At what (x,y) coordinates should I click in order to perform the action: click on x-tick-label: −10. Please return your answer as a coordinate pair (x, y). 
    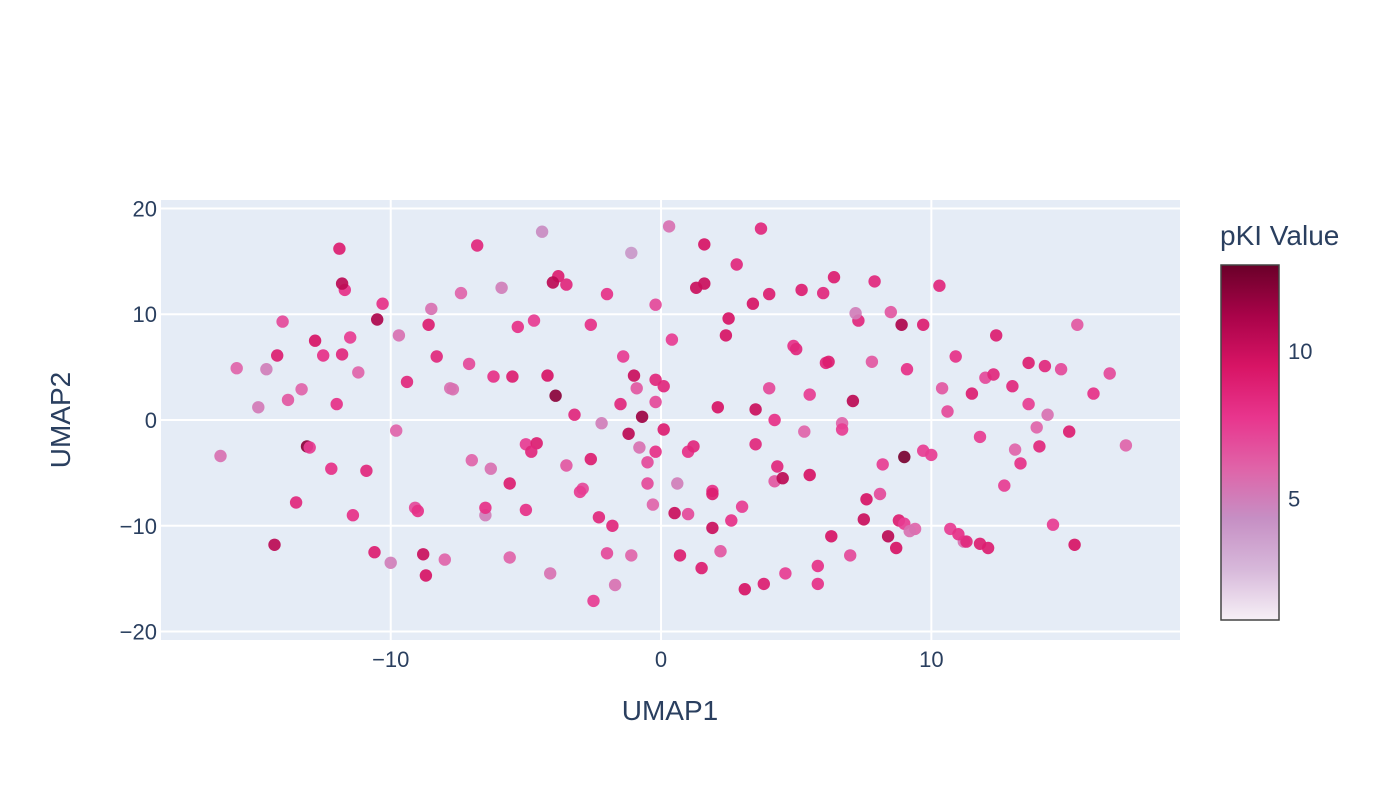
    Looking at the image, I should click on (390, 659).